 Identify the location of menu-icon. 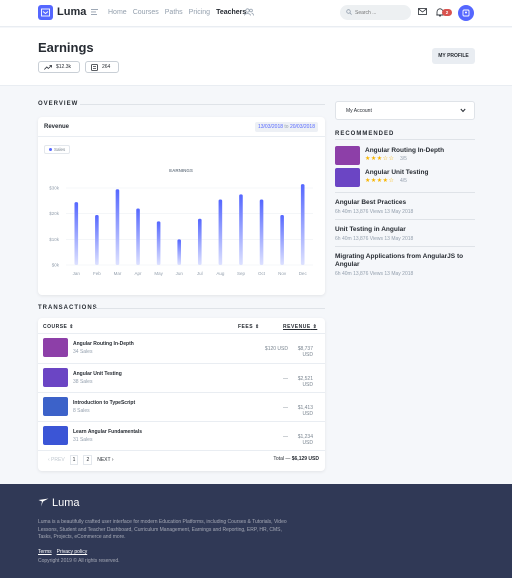
(94, 12).